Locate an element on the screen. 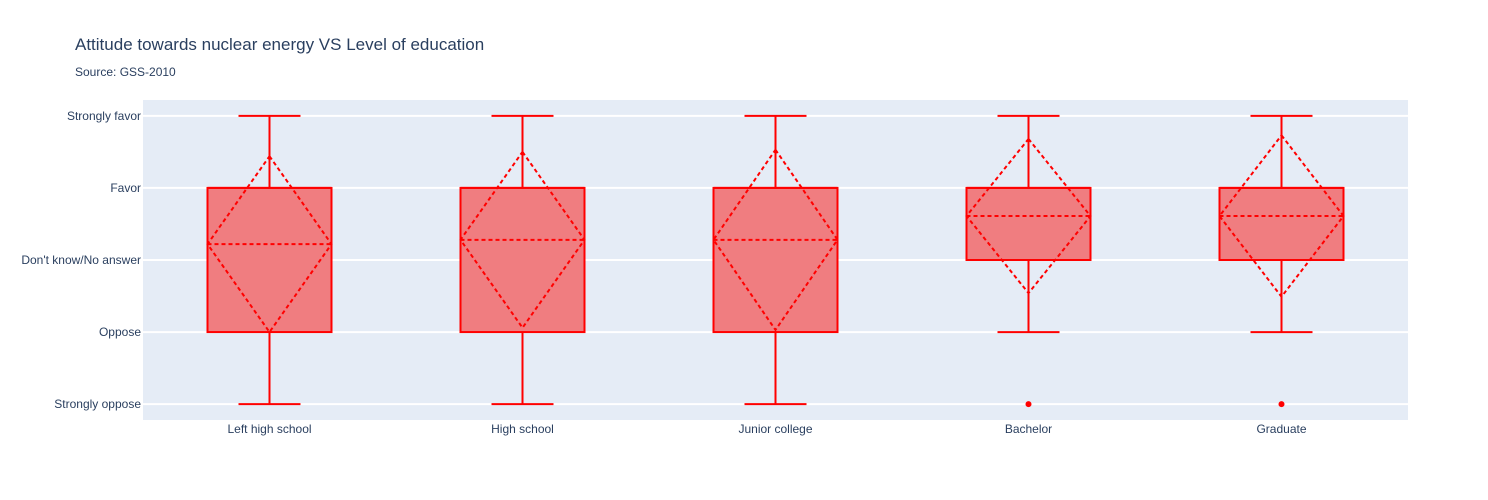 The image size is (1488, 500). x-tick-label: Left high school is located at coordinates (269, 429).